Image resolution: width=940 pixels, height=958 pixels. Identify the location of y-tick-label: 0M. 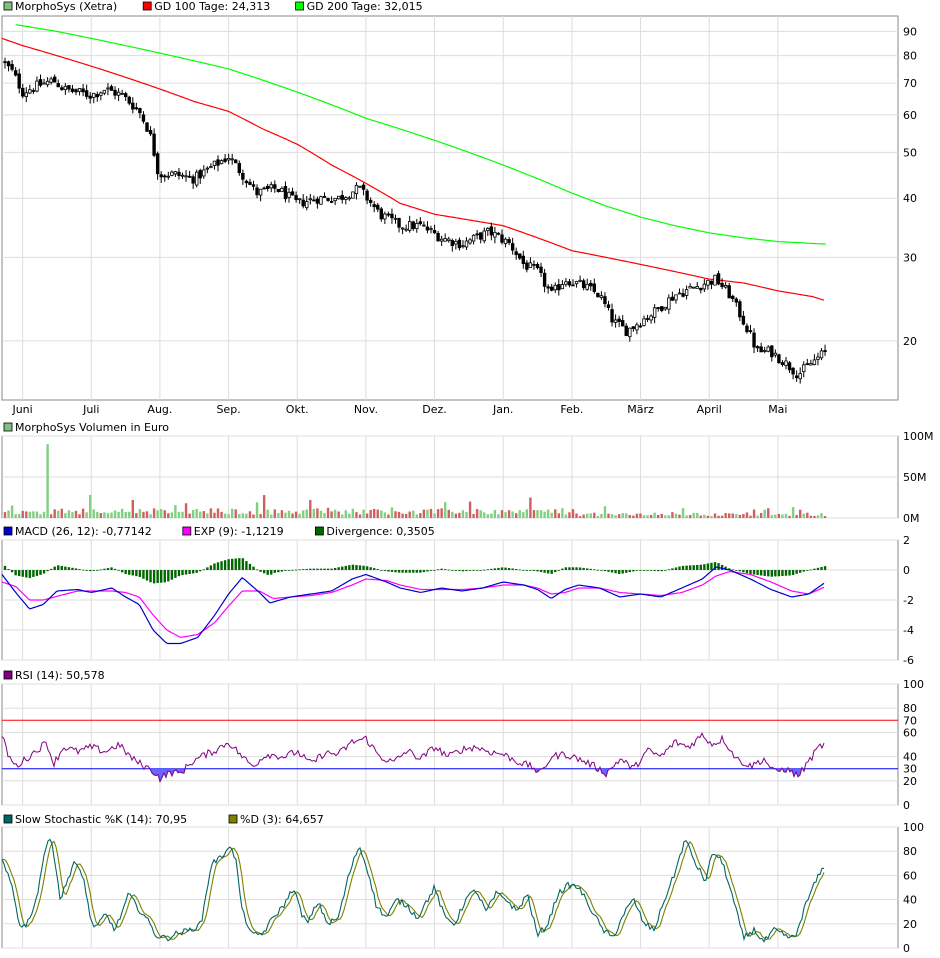
(911, 518).